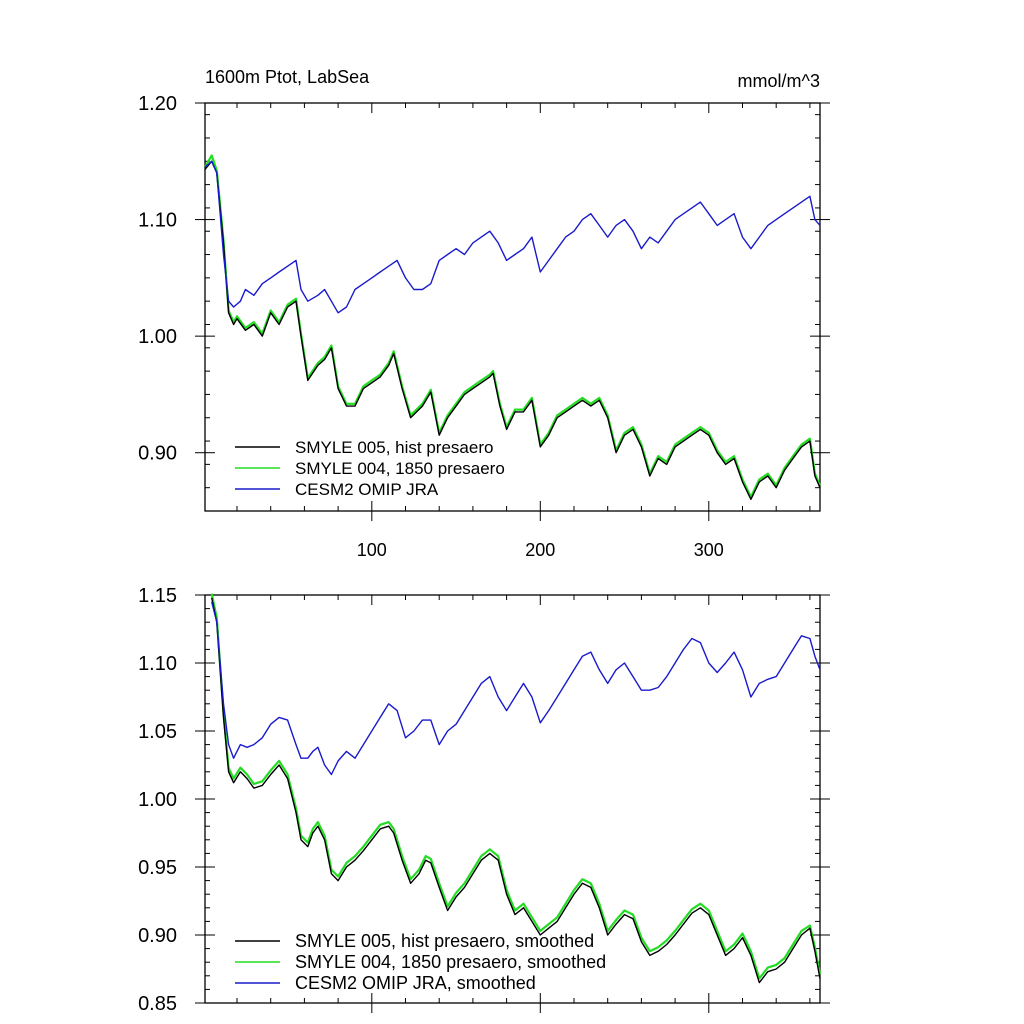 This screenshot has height=1024, width=1024. I want to click on legend-label: SMYLE 004, 1850 presaero, smoothed, so click(450, 962).